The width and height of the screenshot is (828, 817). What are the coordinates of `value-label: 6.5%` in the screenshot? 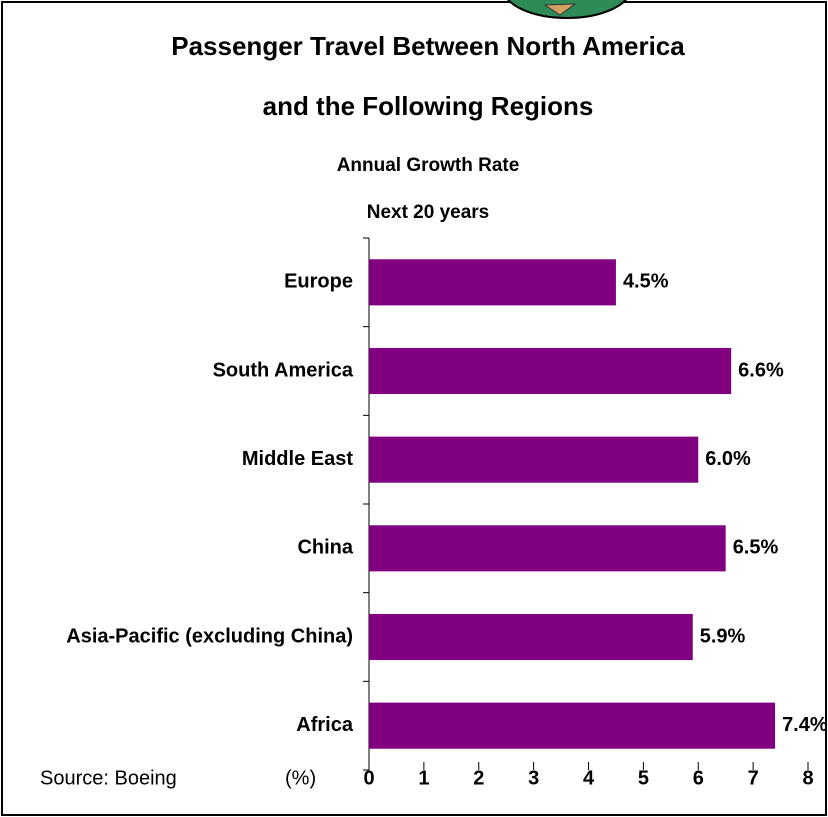 It's located at (756, 548).